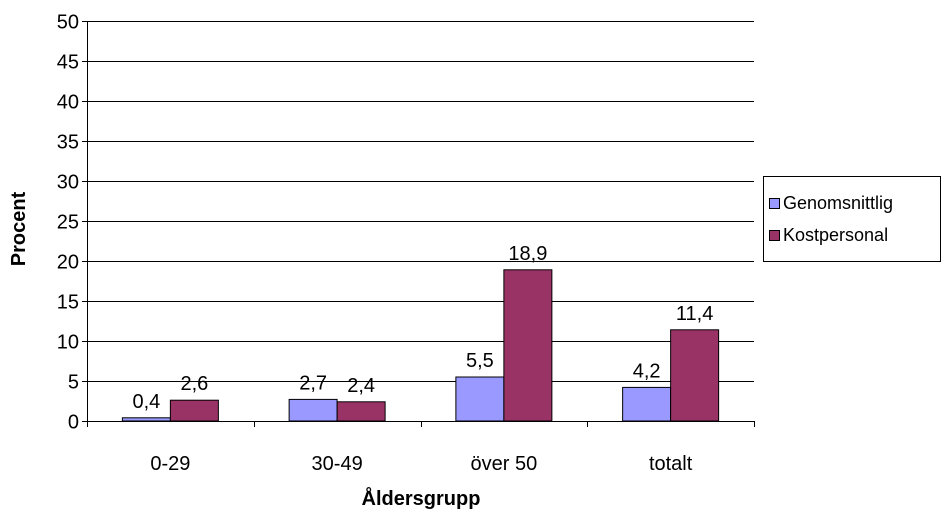 The image size is (941, 516). I want to click on y-tick-label-40: 40, so click(68, 103).